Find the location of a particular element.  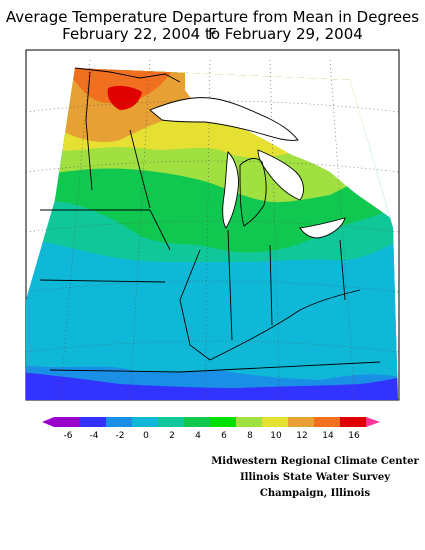

credit-line3: Champaign, Illinois is located at coordinates (315, 493).